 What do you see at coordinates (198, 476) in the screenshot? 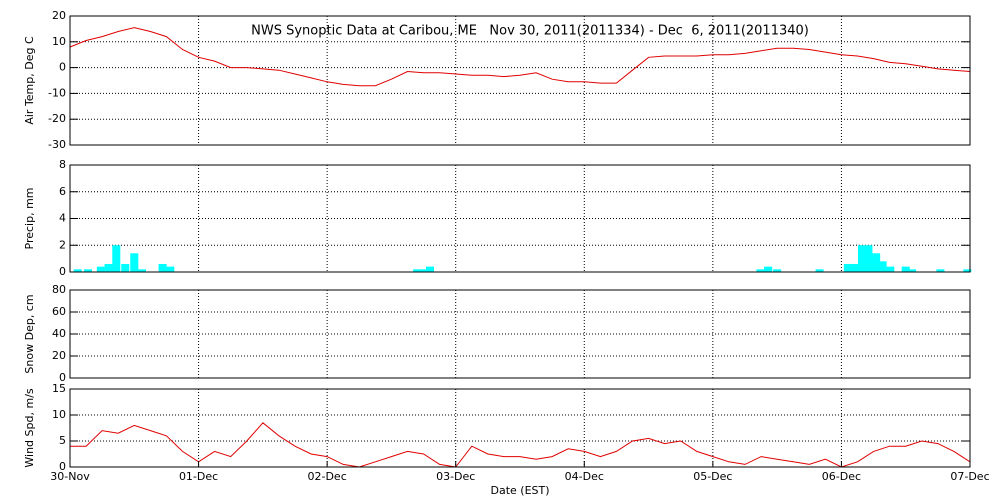
I see `x-tick-label: 01-Dec` at bounding box center [198, 476].